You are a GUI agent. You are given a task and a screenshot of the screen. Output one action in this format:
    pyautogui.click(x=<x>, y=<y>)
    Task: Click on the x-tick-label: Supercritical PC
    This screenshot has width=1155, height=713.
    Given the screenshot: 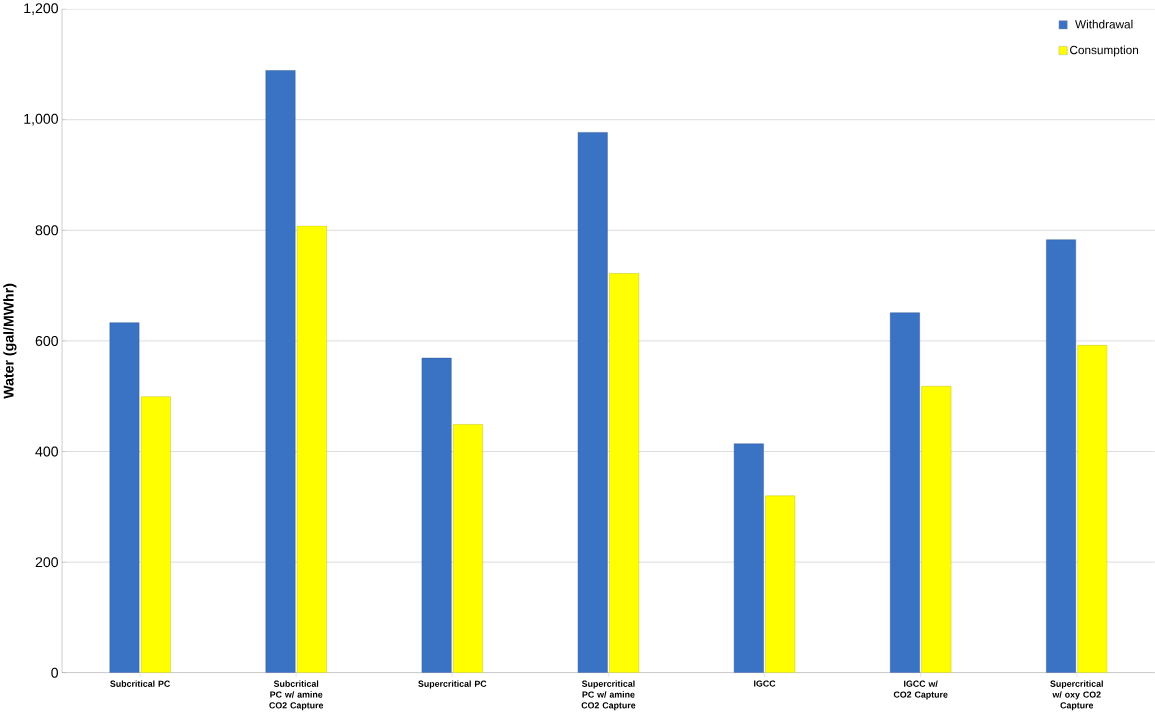 What is the action you would take?
    pyautogui.click(x=452, y=684)
    